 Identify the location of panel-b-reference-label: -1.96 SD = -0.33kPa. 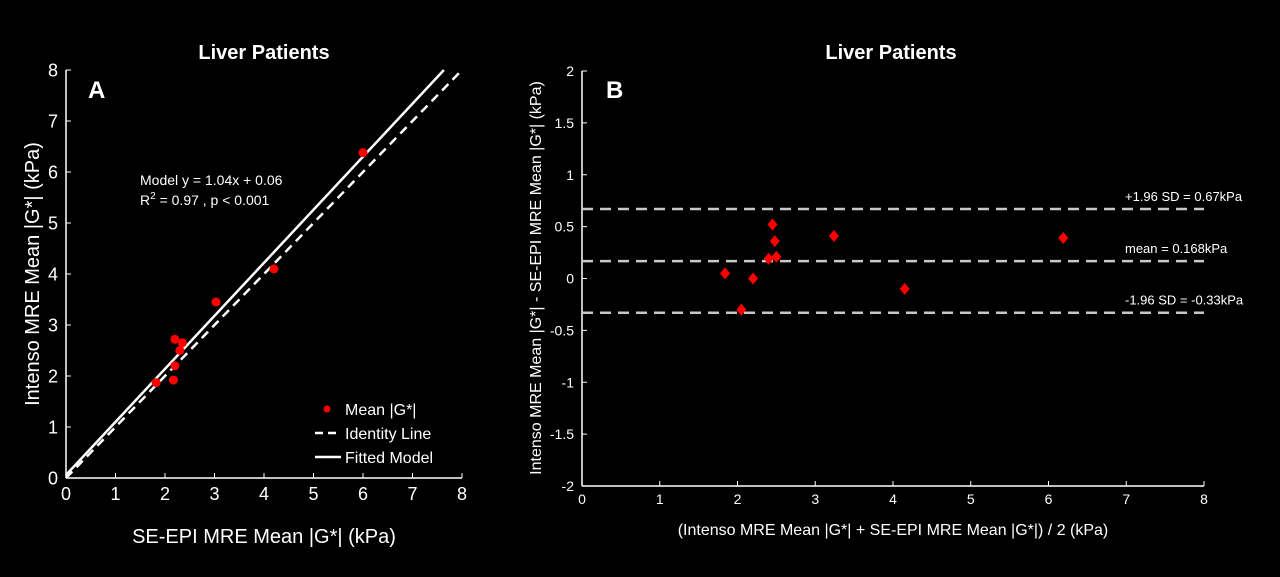
(1184, 300).